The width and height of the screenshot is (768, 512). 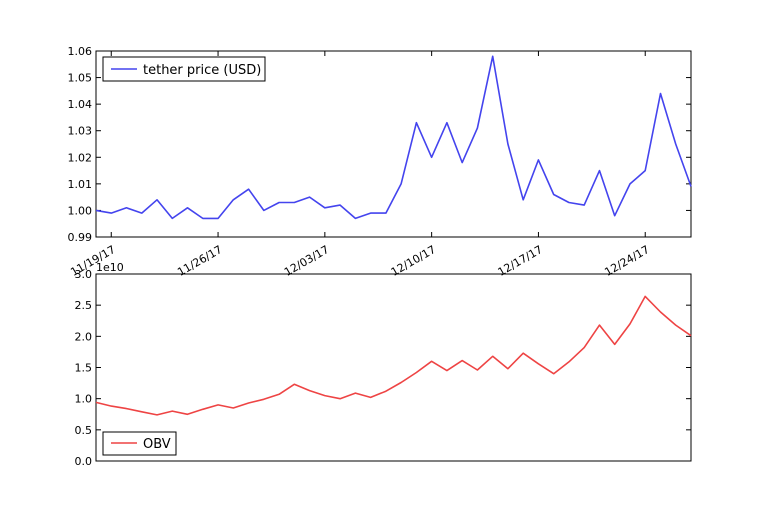 What do you see at coordinates (110, 267) in the screenshot?
I see `obv-offset-text: 1e10` at bounding box center [110, 267].